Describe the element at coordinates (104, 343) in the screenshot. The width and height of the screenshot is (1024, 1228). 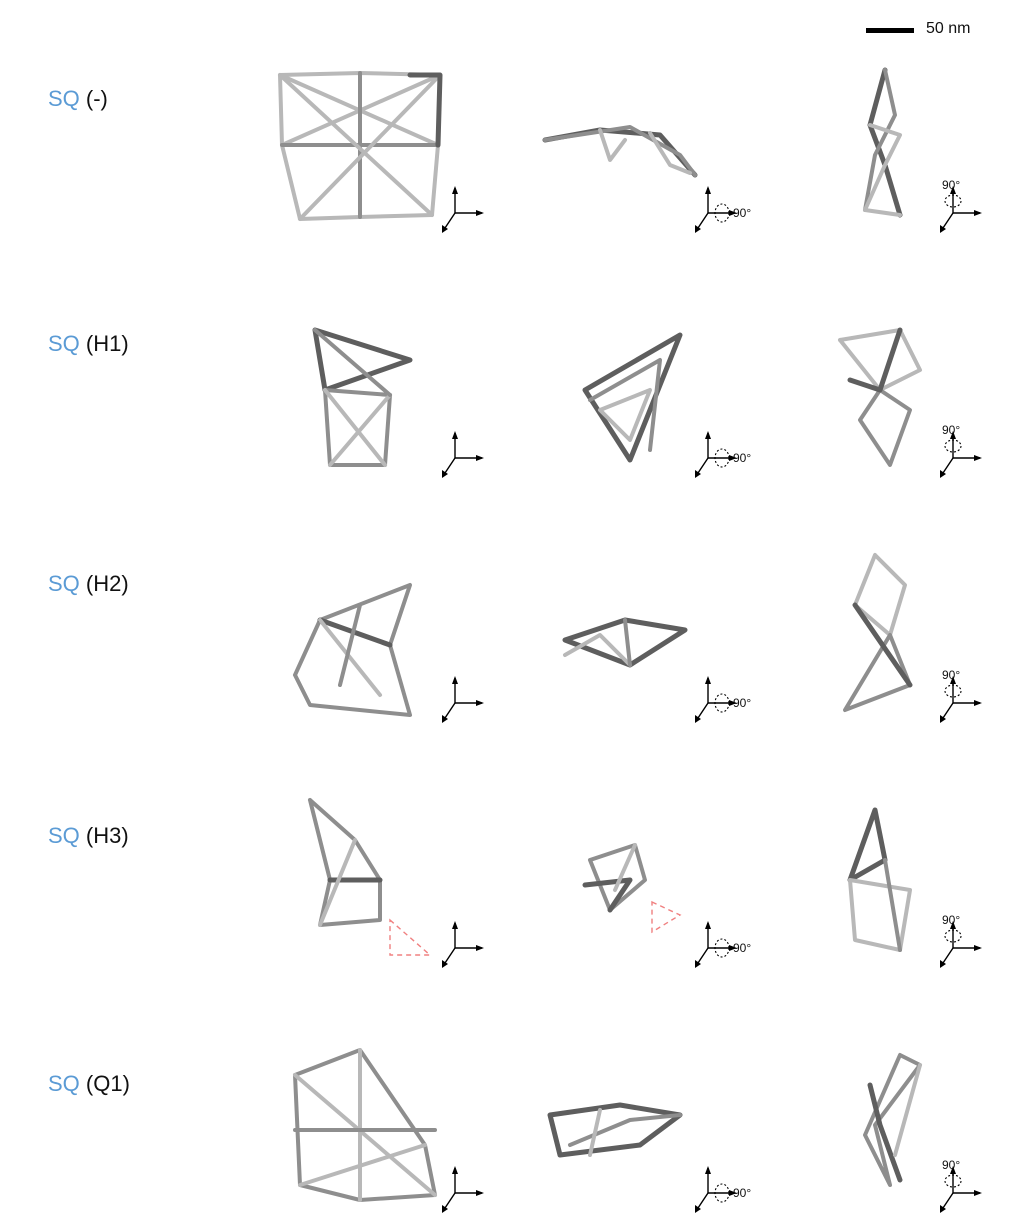
I see `row-label-suffix: (H1)` at that location.